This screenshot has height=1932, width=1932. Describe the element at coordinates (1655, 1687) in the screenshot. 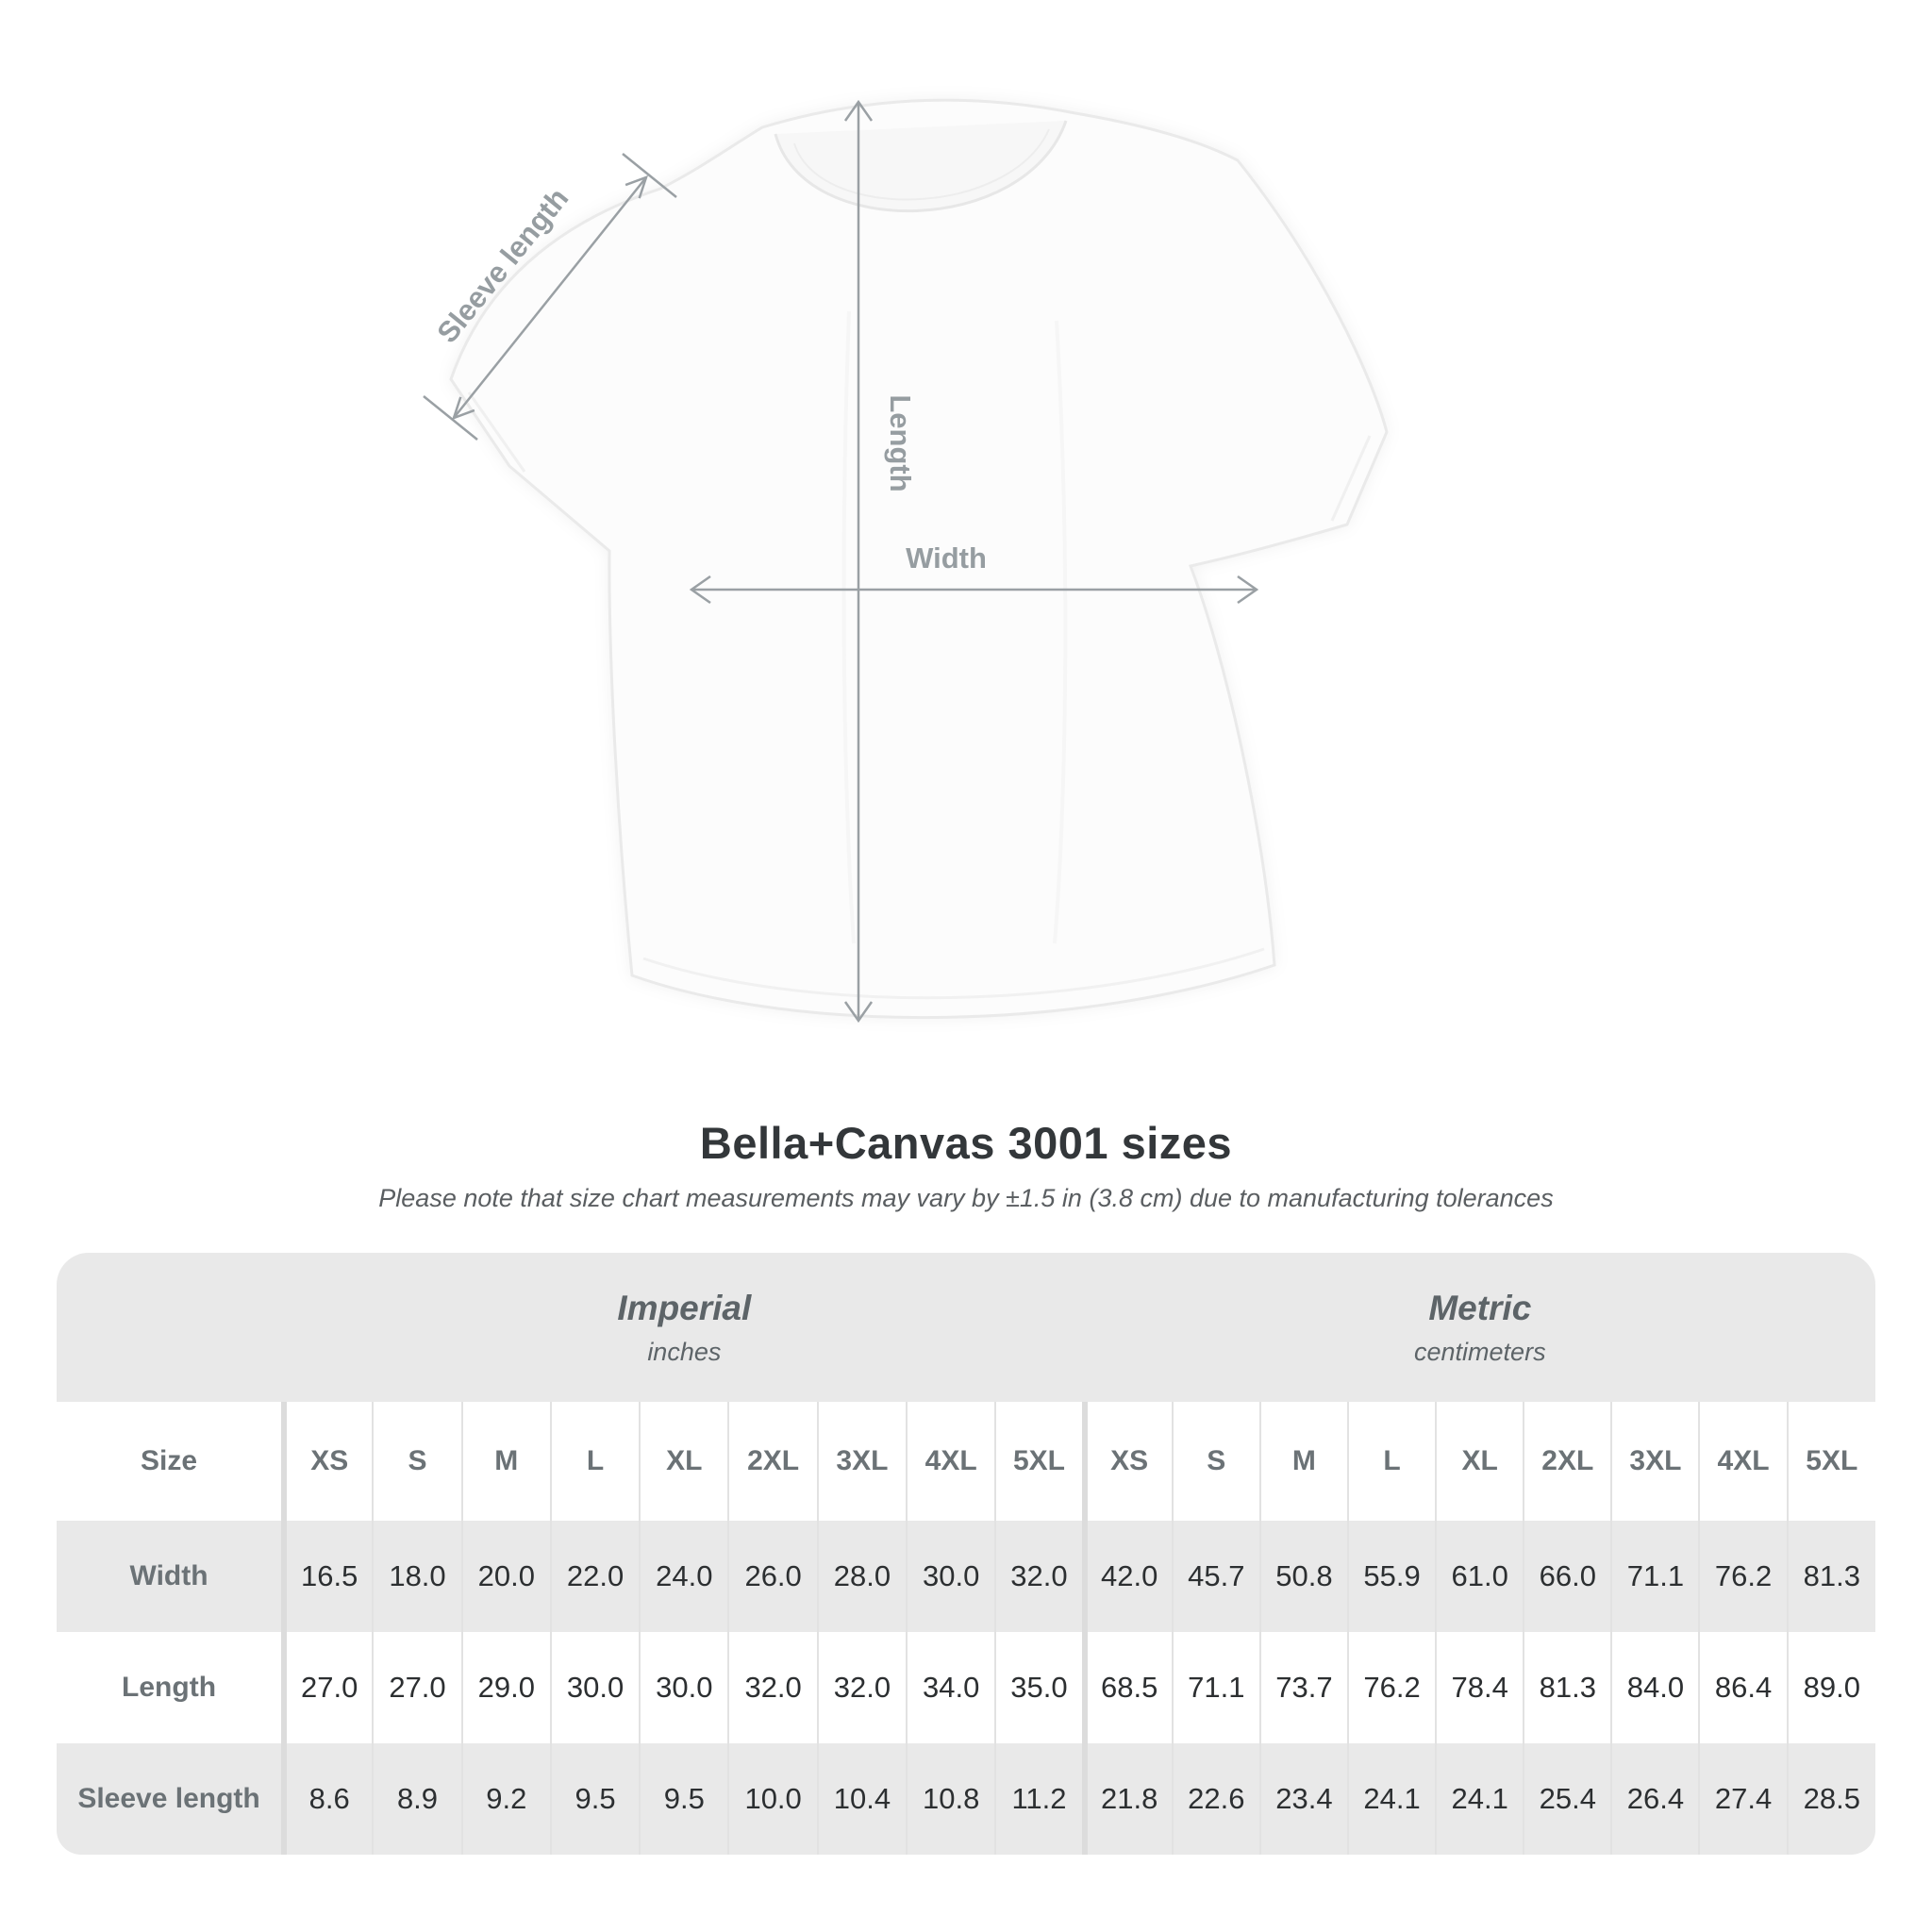

I see `measurement-cell: 84.0` at that location.